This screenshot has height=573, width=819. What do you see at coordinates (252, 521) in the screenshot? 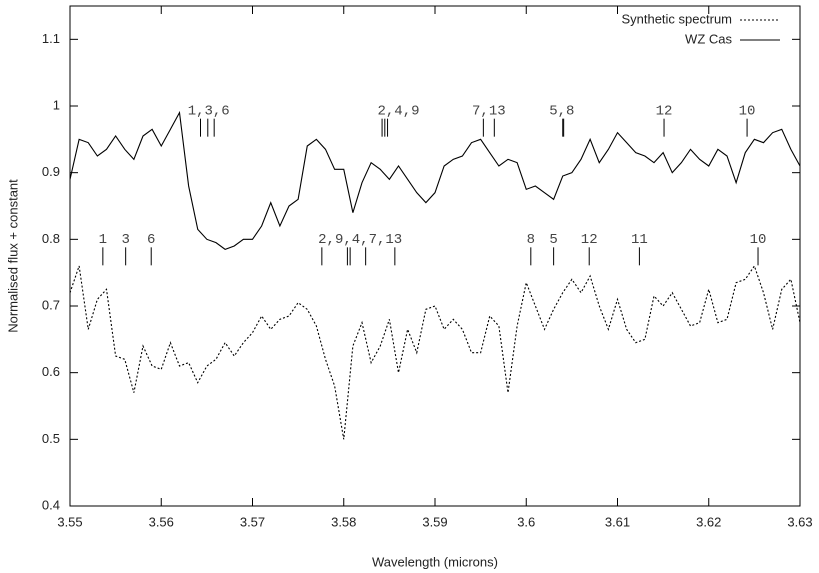
I see `x-tick-label: 3.57` at bounding box center [252, 521].